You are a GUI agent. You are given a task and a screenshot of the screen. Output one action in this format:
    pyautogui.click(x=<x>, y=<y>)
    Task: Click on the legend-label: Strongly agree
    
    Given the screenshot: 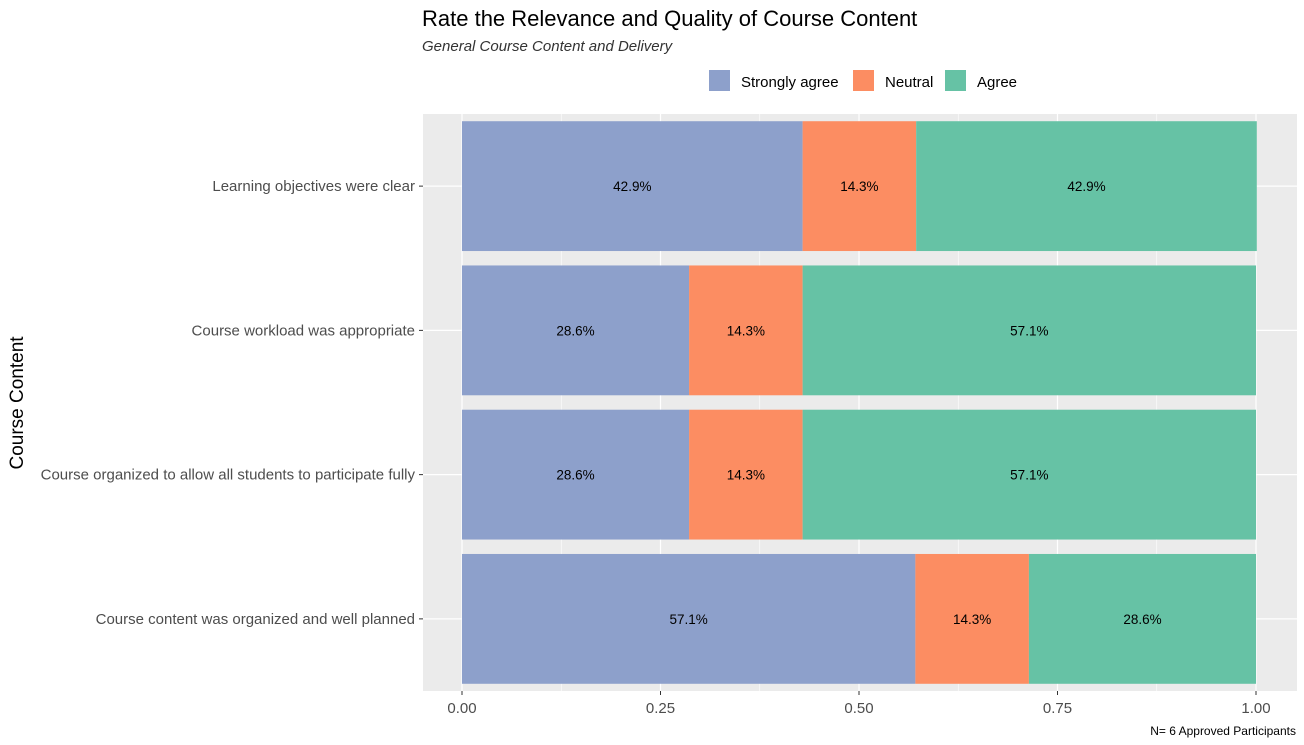 What is the action you would take?
    pyautogui.click(x=790, y=82)
    